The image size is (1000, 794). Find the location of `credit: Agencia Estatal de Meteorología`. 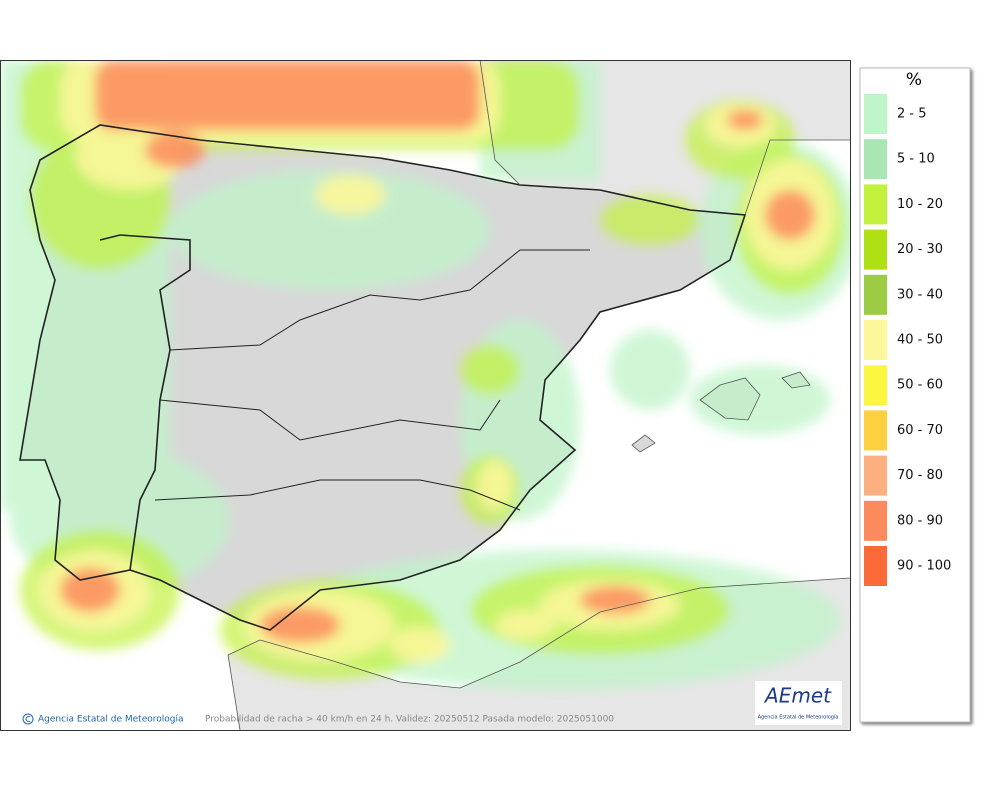

credit: Agencia Estatal de Meteorología is located at coordinates (111, 720).